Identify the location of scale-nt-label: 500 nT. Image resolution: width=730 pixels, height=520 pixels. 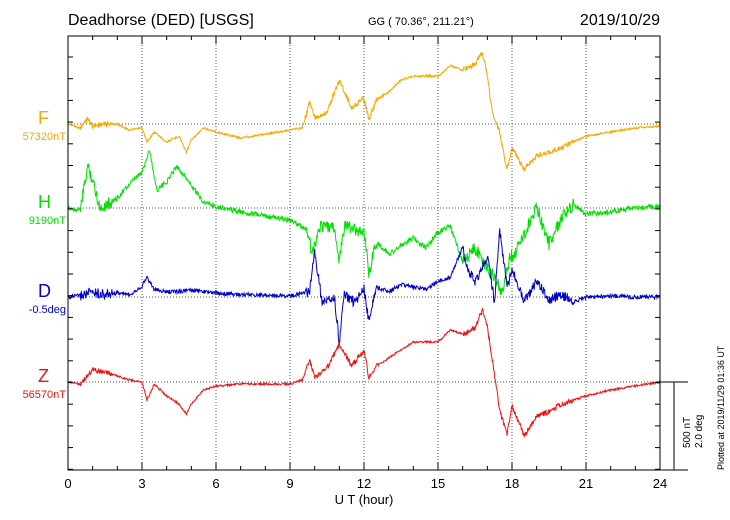
(687, 432).